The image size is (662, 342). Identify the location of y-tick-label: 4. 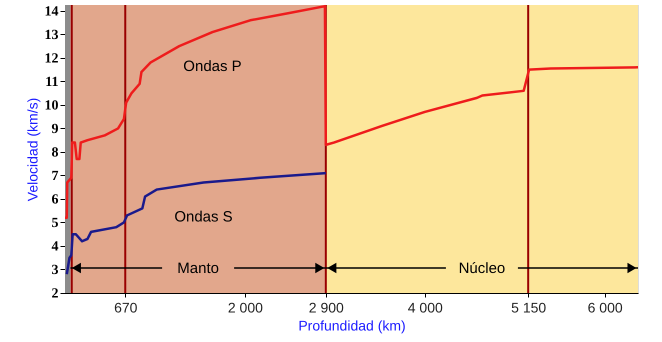
(55, 246).